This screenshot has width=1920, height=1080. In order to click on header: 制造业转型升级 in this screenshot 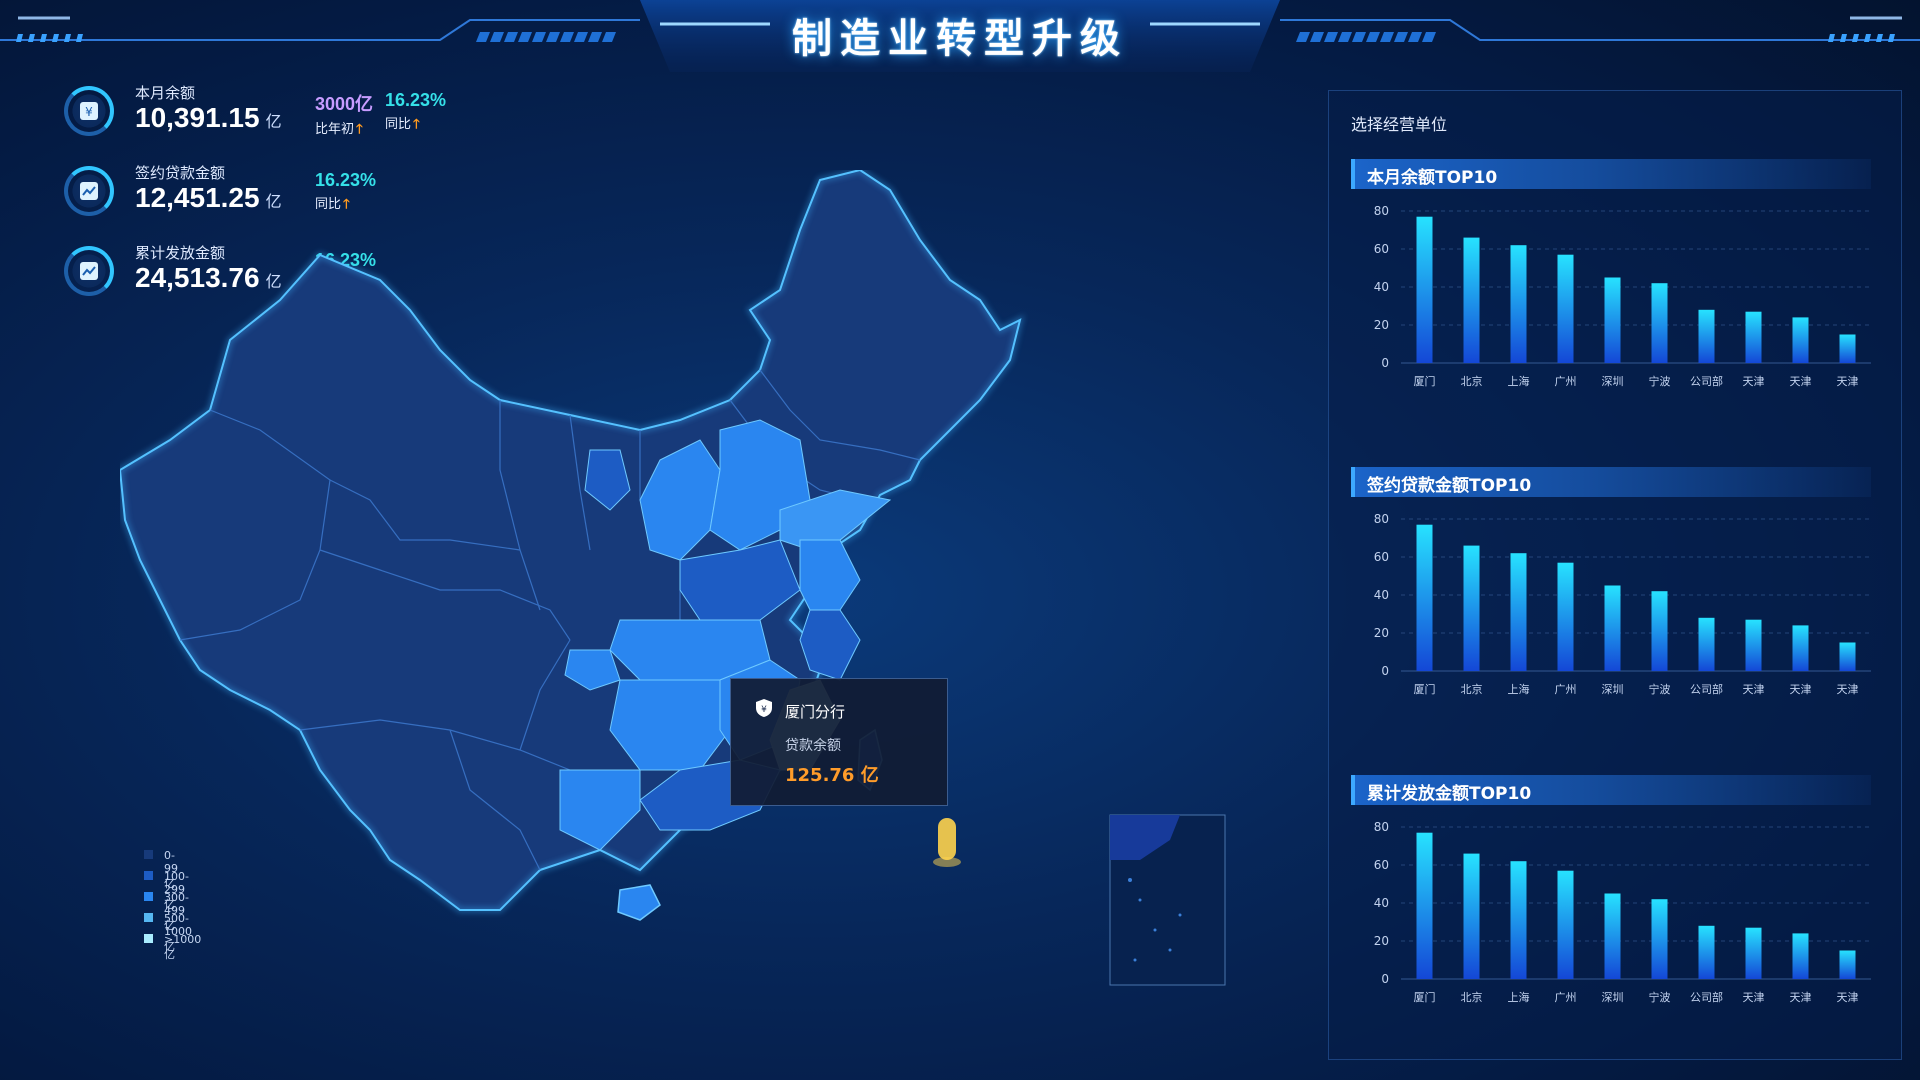, I will do `click(960, 45)`.